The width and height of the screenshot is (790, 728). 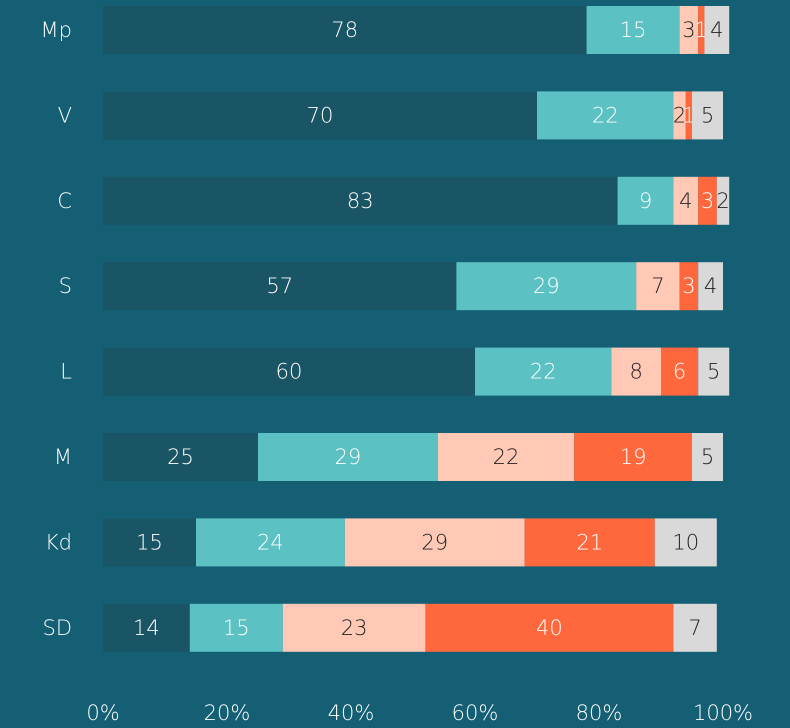 I want to click on data-label: 8, so click(x=636, y=372).